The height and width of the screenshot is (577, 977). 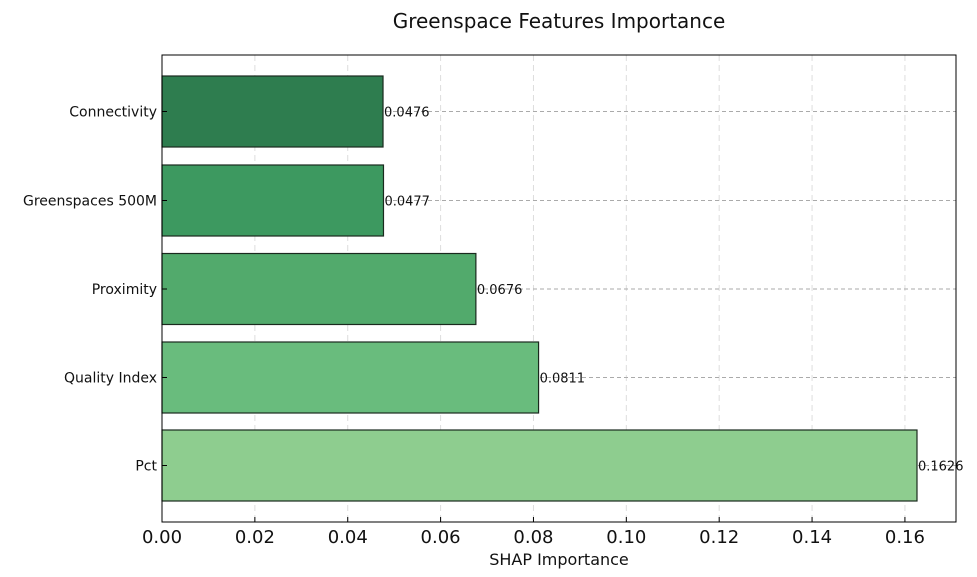 What do you see at coordinates (905, 537) in the screenshot?
I see `x-tick-label: 0.16` at bounding box center [905, 537].